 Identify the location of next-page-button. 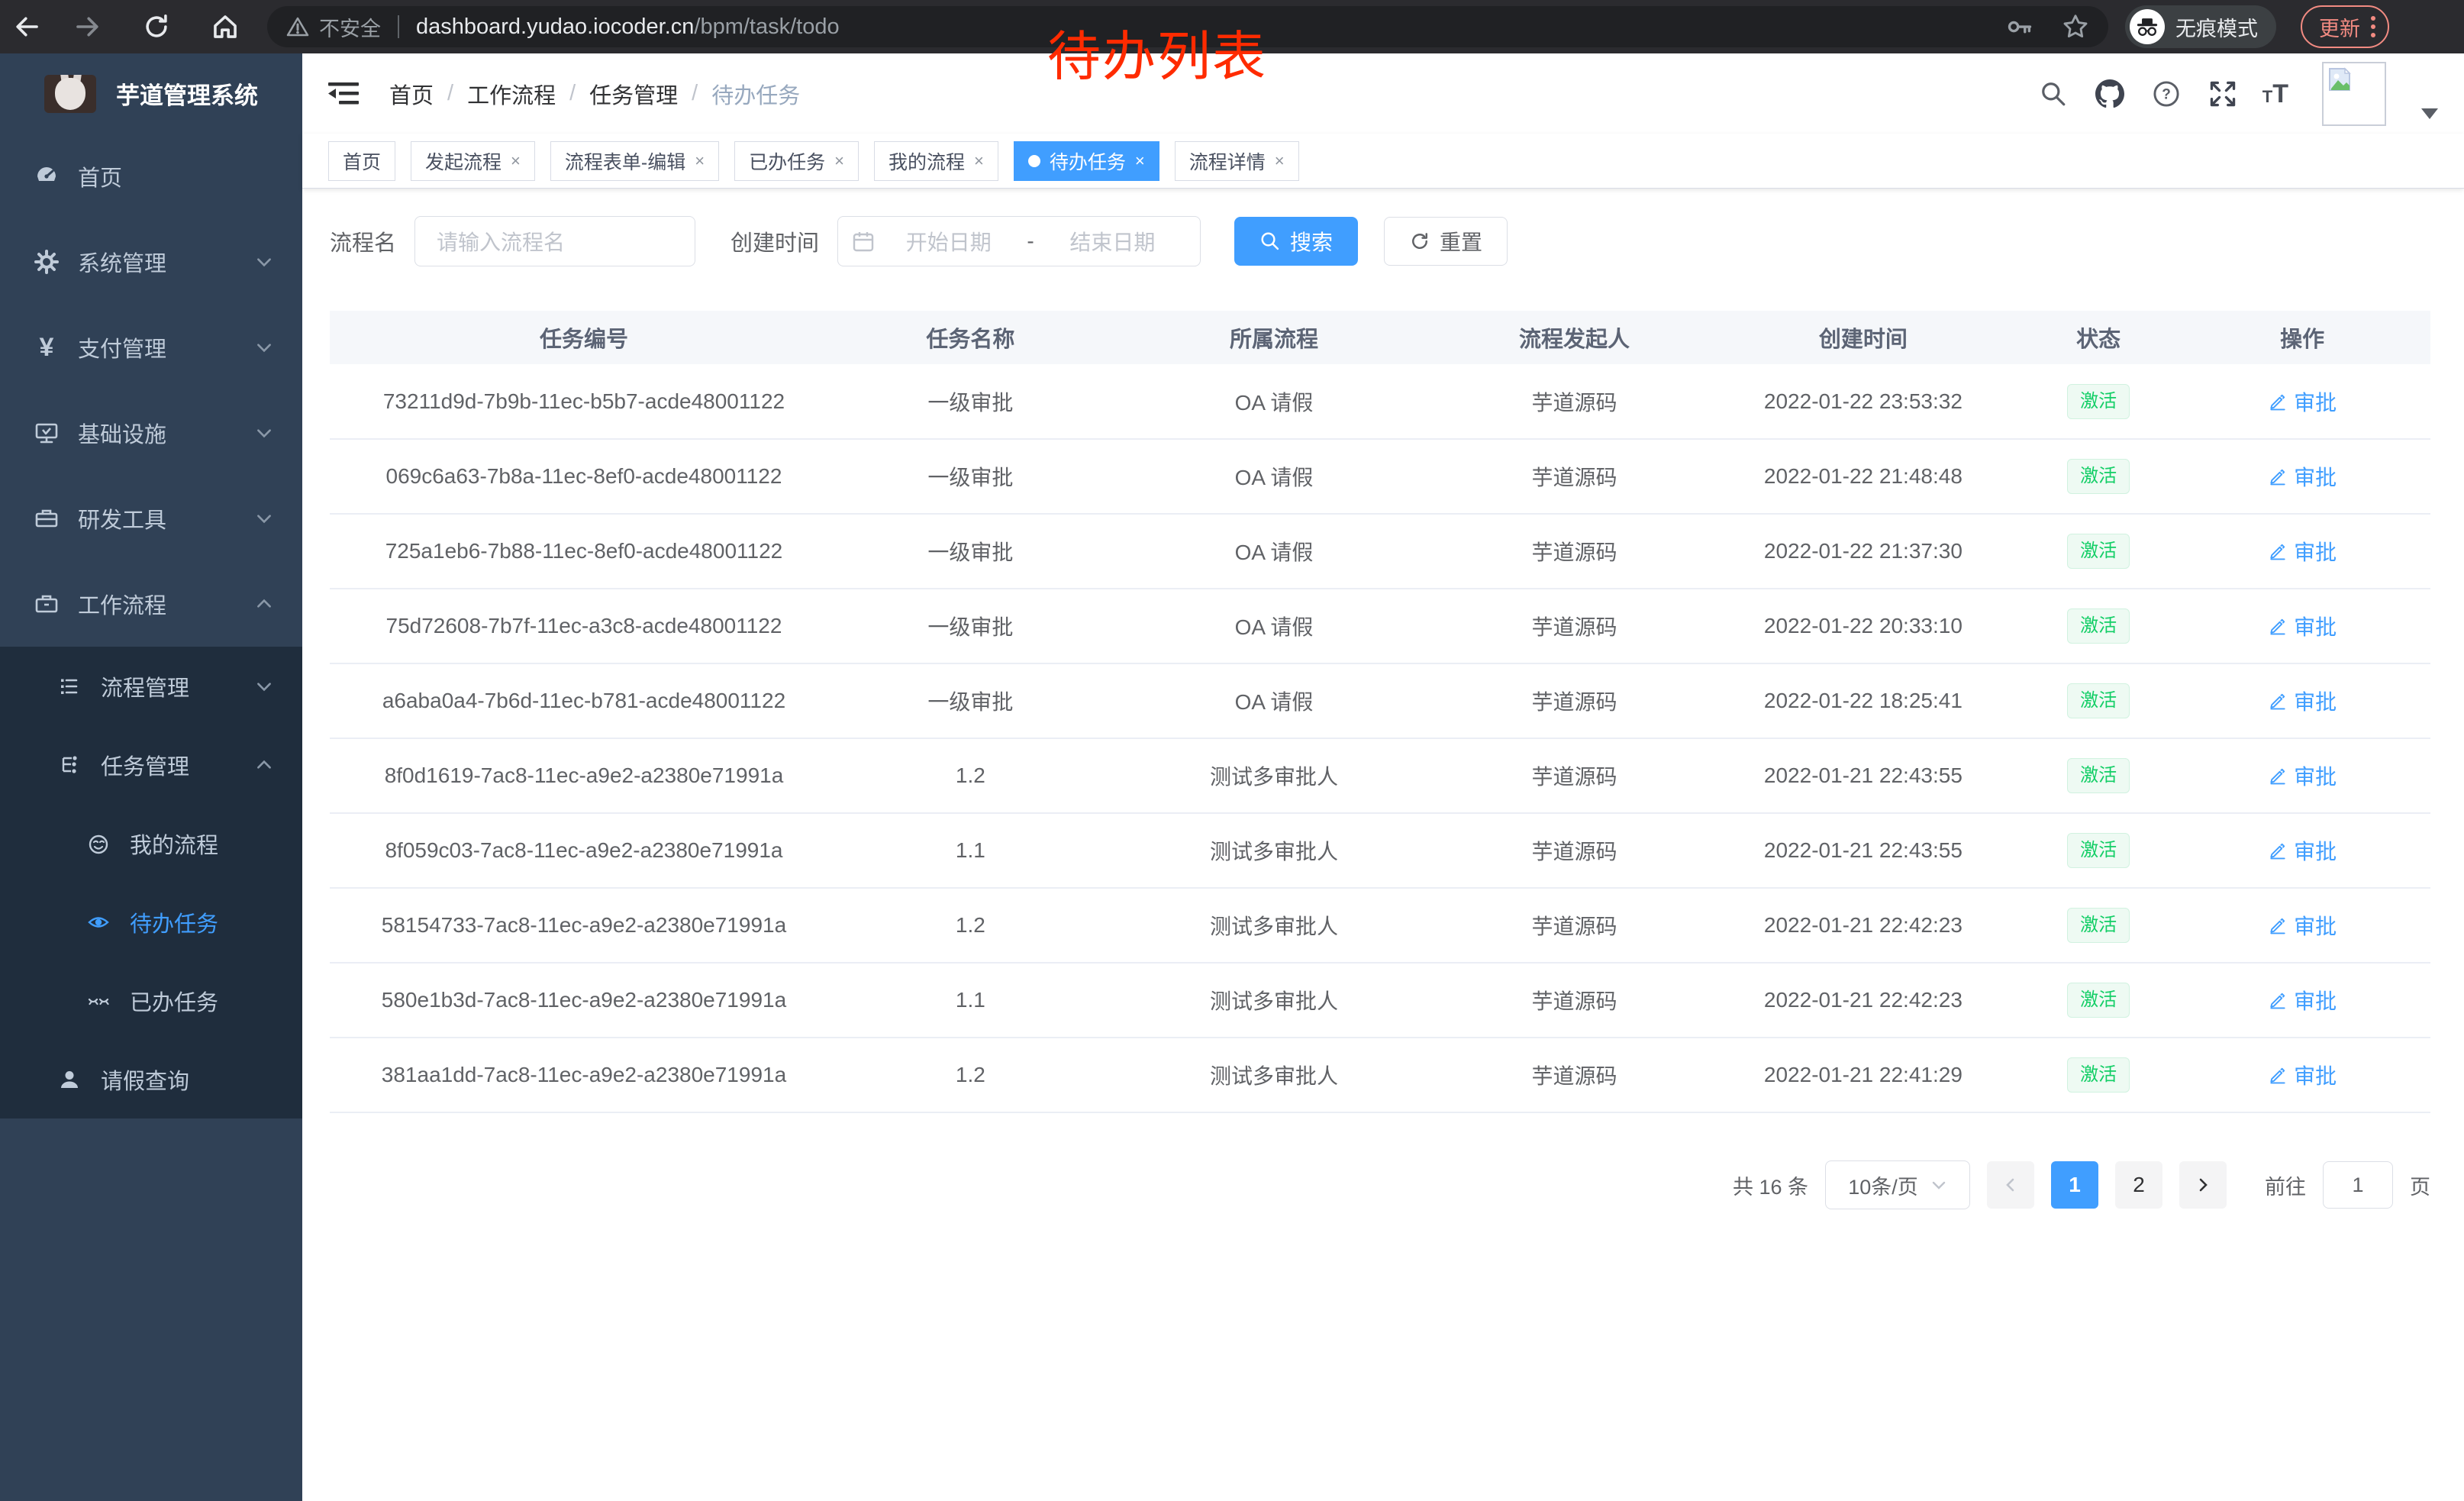
(2203, 1185).